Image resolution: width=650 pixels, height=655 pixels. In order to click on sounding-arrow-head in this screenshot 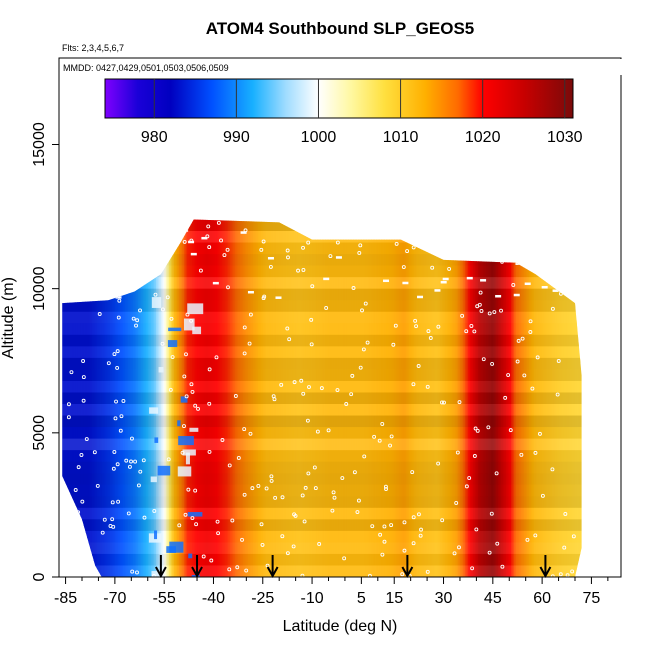, I will do `click(407, 572)`.